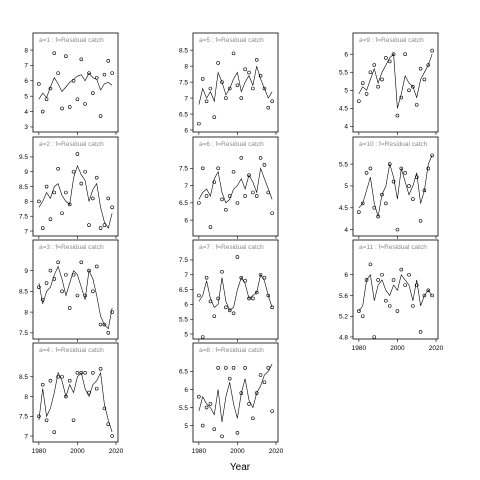 Image resolution: width=480 pixels, height=480 pixels. What do you see at coordinates (71, 247) in the screenshot?
I see `panel-strip-label: a=3 : f=Residual catch` at bounding box center [71, 247].